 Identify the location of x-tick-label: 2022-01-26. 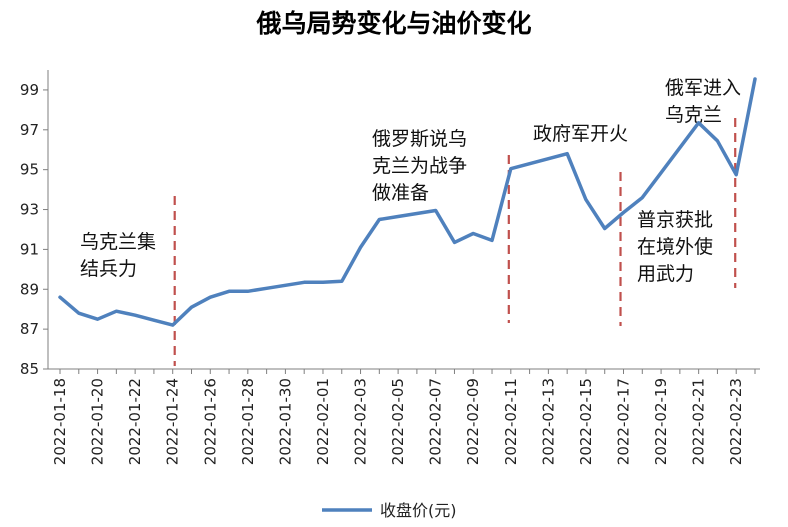
(210, 421).